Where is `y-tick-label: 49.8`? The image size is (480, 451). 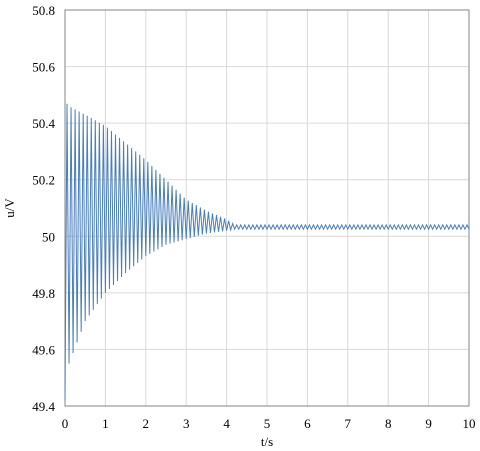
y-tick-label: 49.8 is located at coordinates (43, 293).